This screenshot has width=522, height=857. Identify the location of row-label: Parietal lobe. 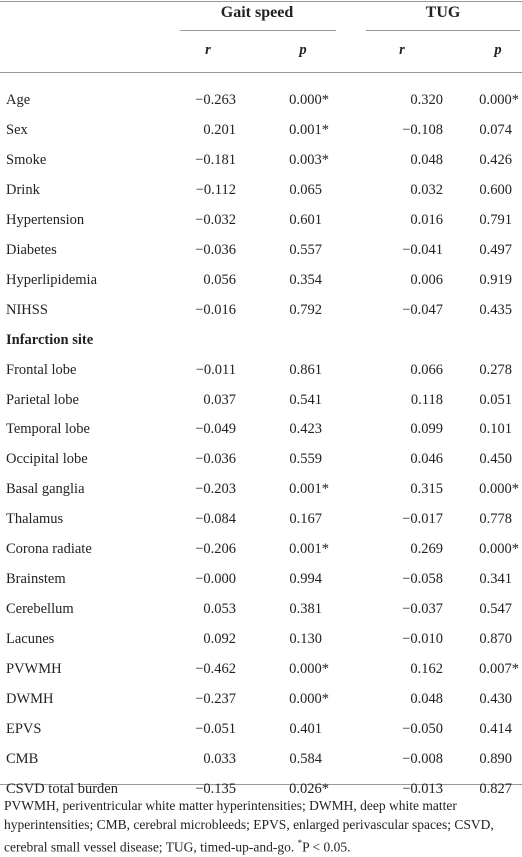
(42, 399).